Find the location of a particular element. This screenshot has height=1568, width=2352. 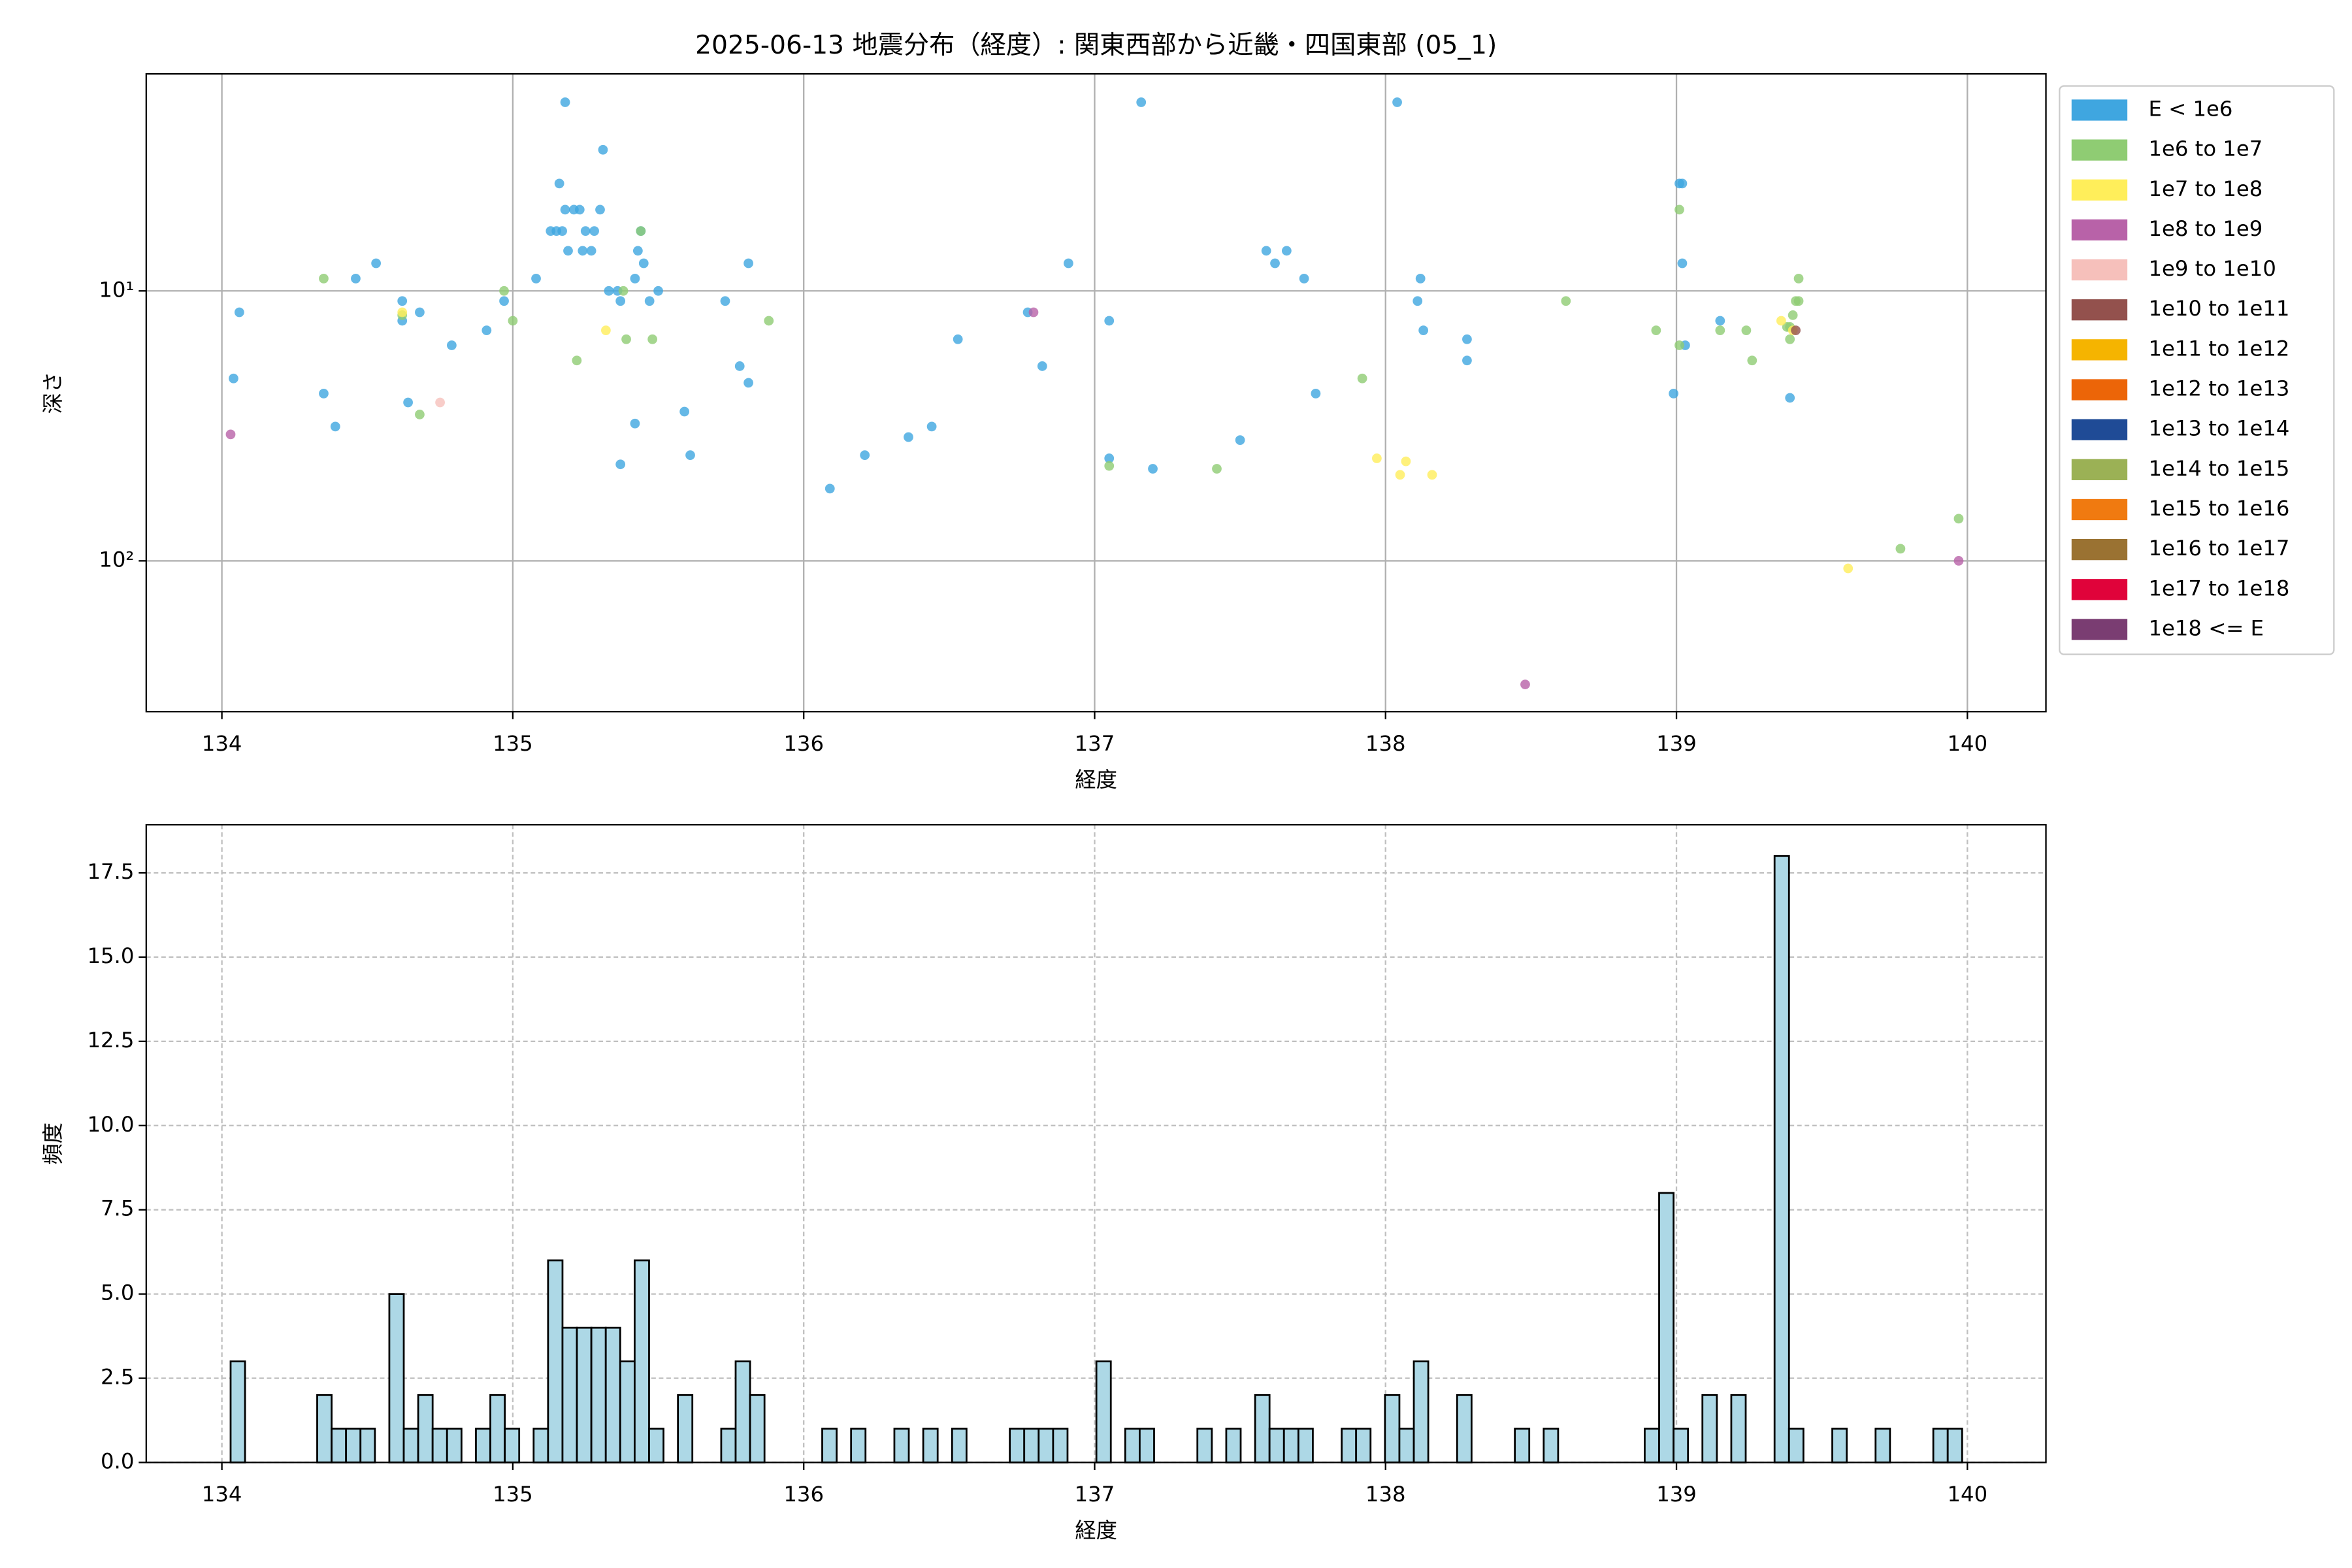

legend-label: 1e16 to 1e17 is located at coordinates (2218, 548).